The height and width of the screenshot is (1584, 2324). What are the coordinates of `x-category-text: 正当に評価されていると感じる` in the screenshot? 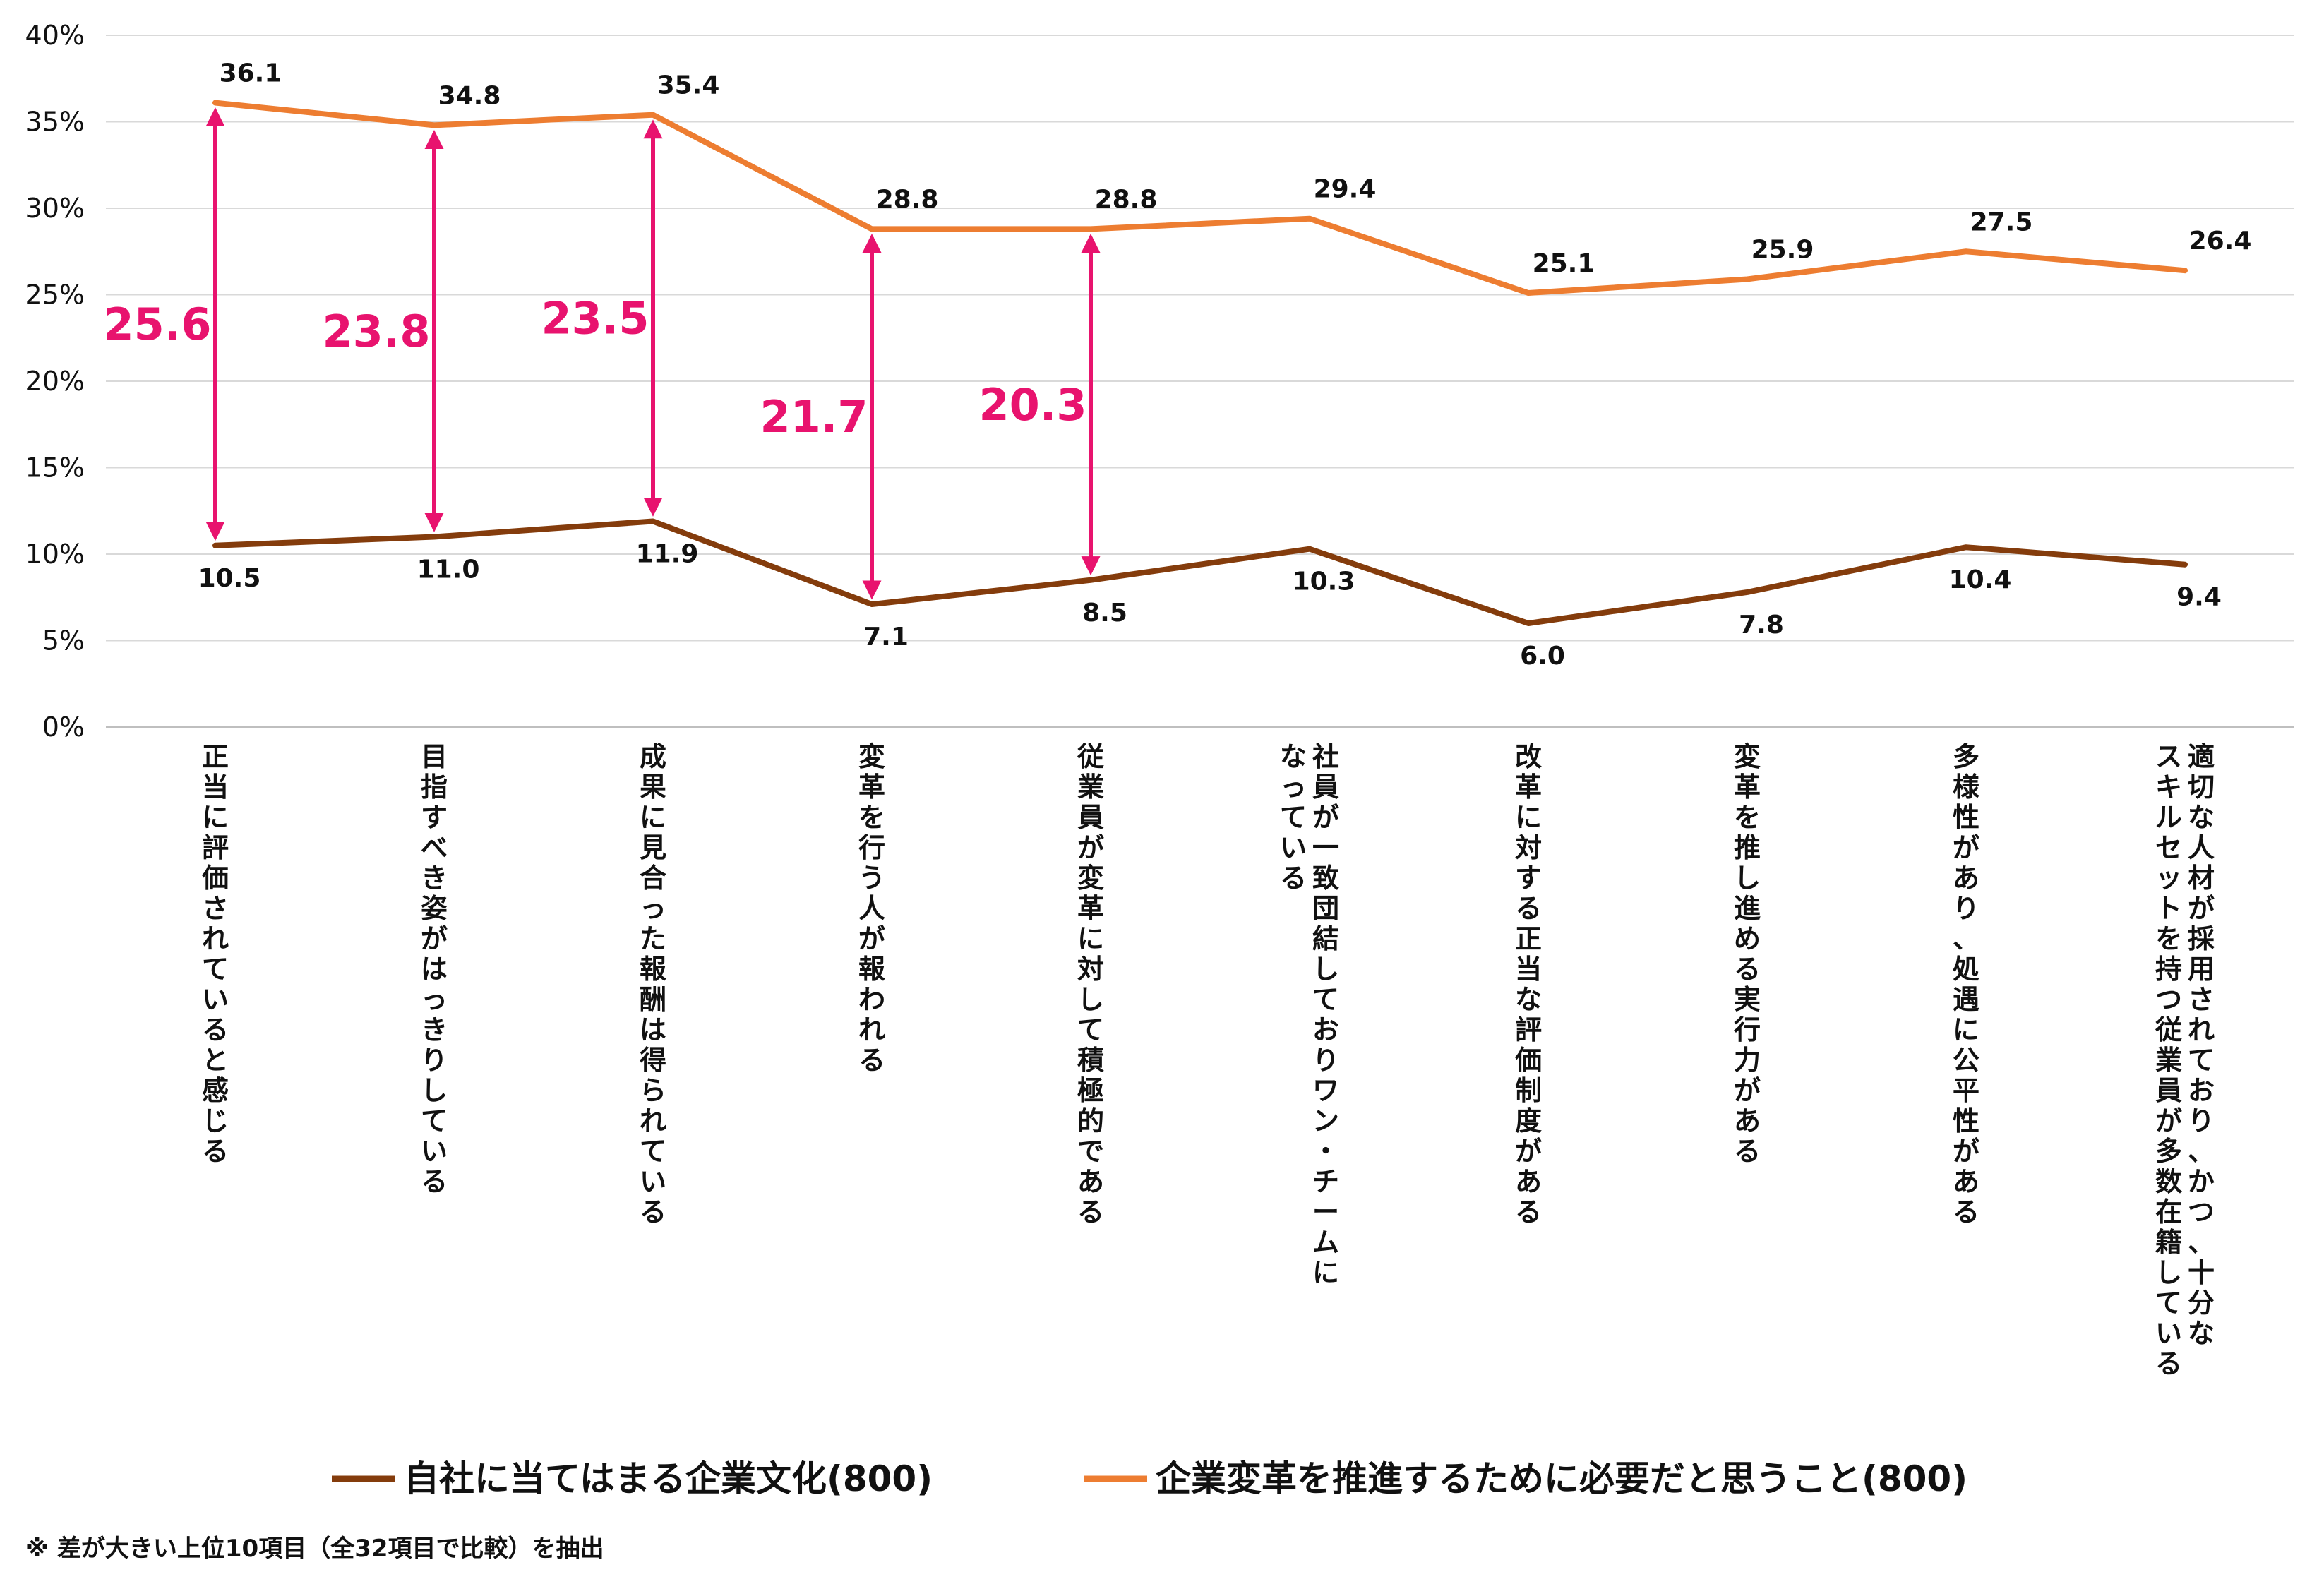 It's located at (215, 954).